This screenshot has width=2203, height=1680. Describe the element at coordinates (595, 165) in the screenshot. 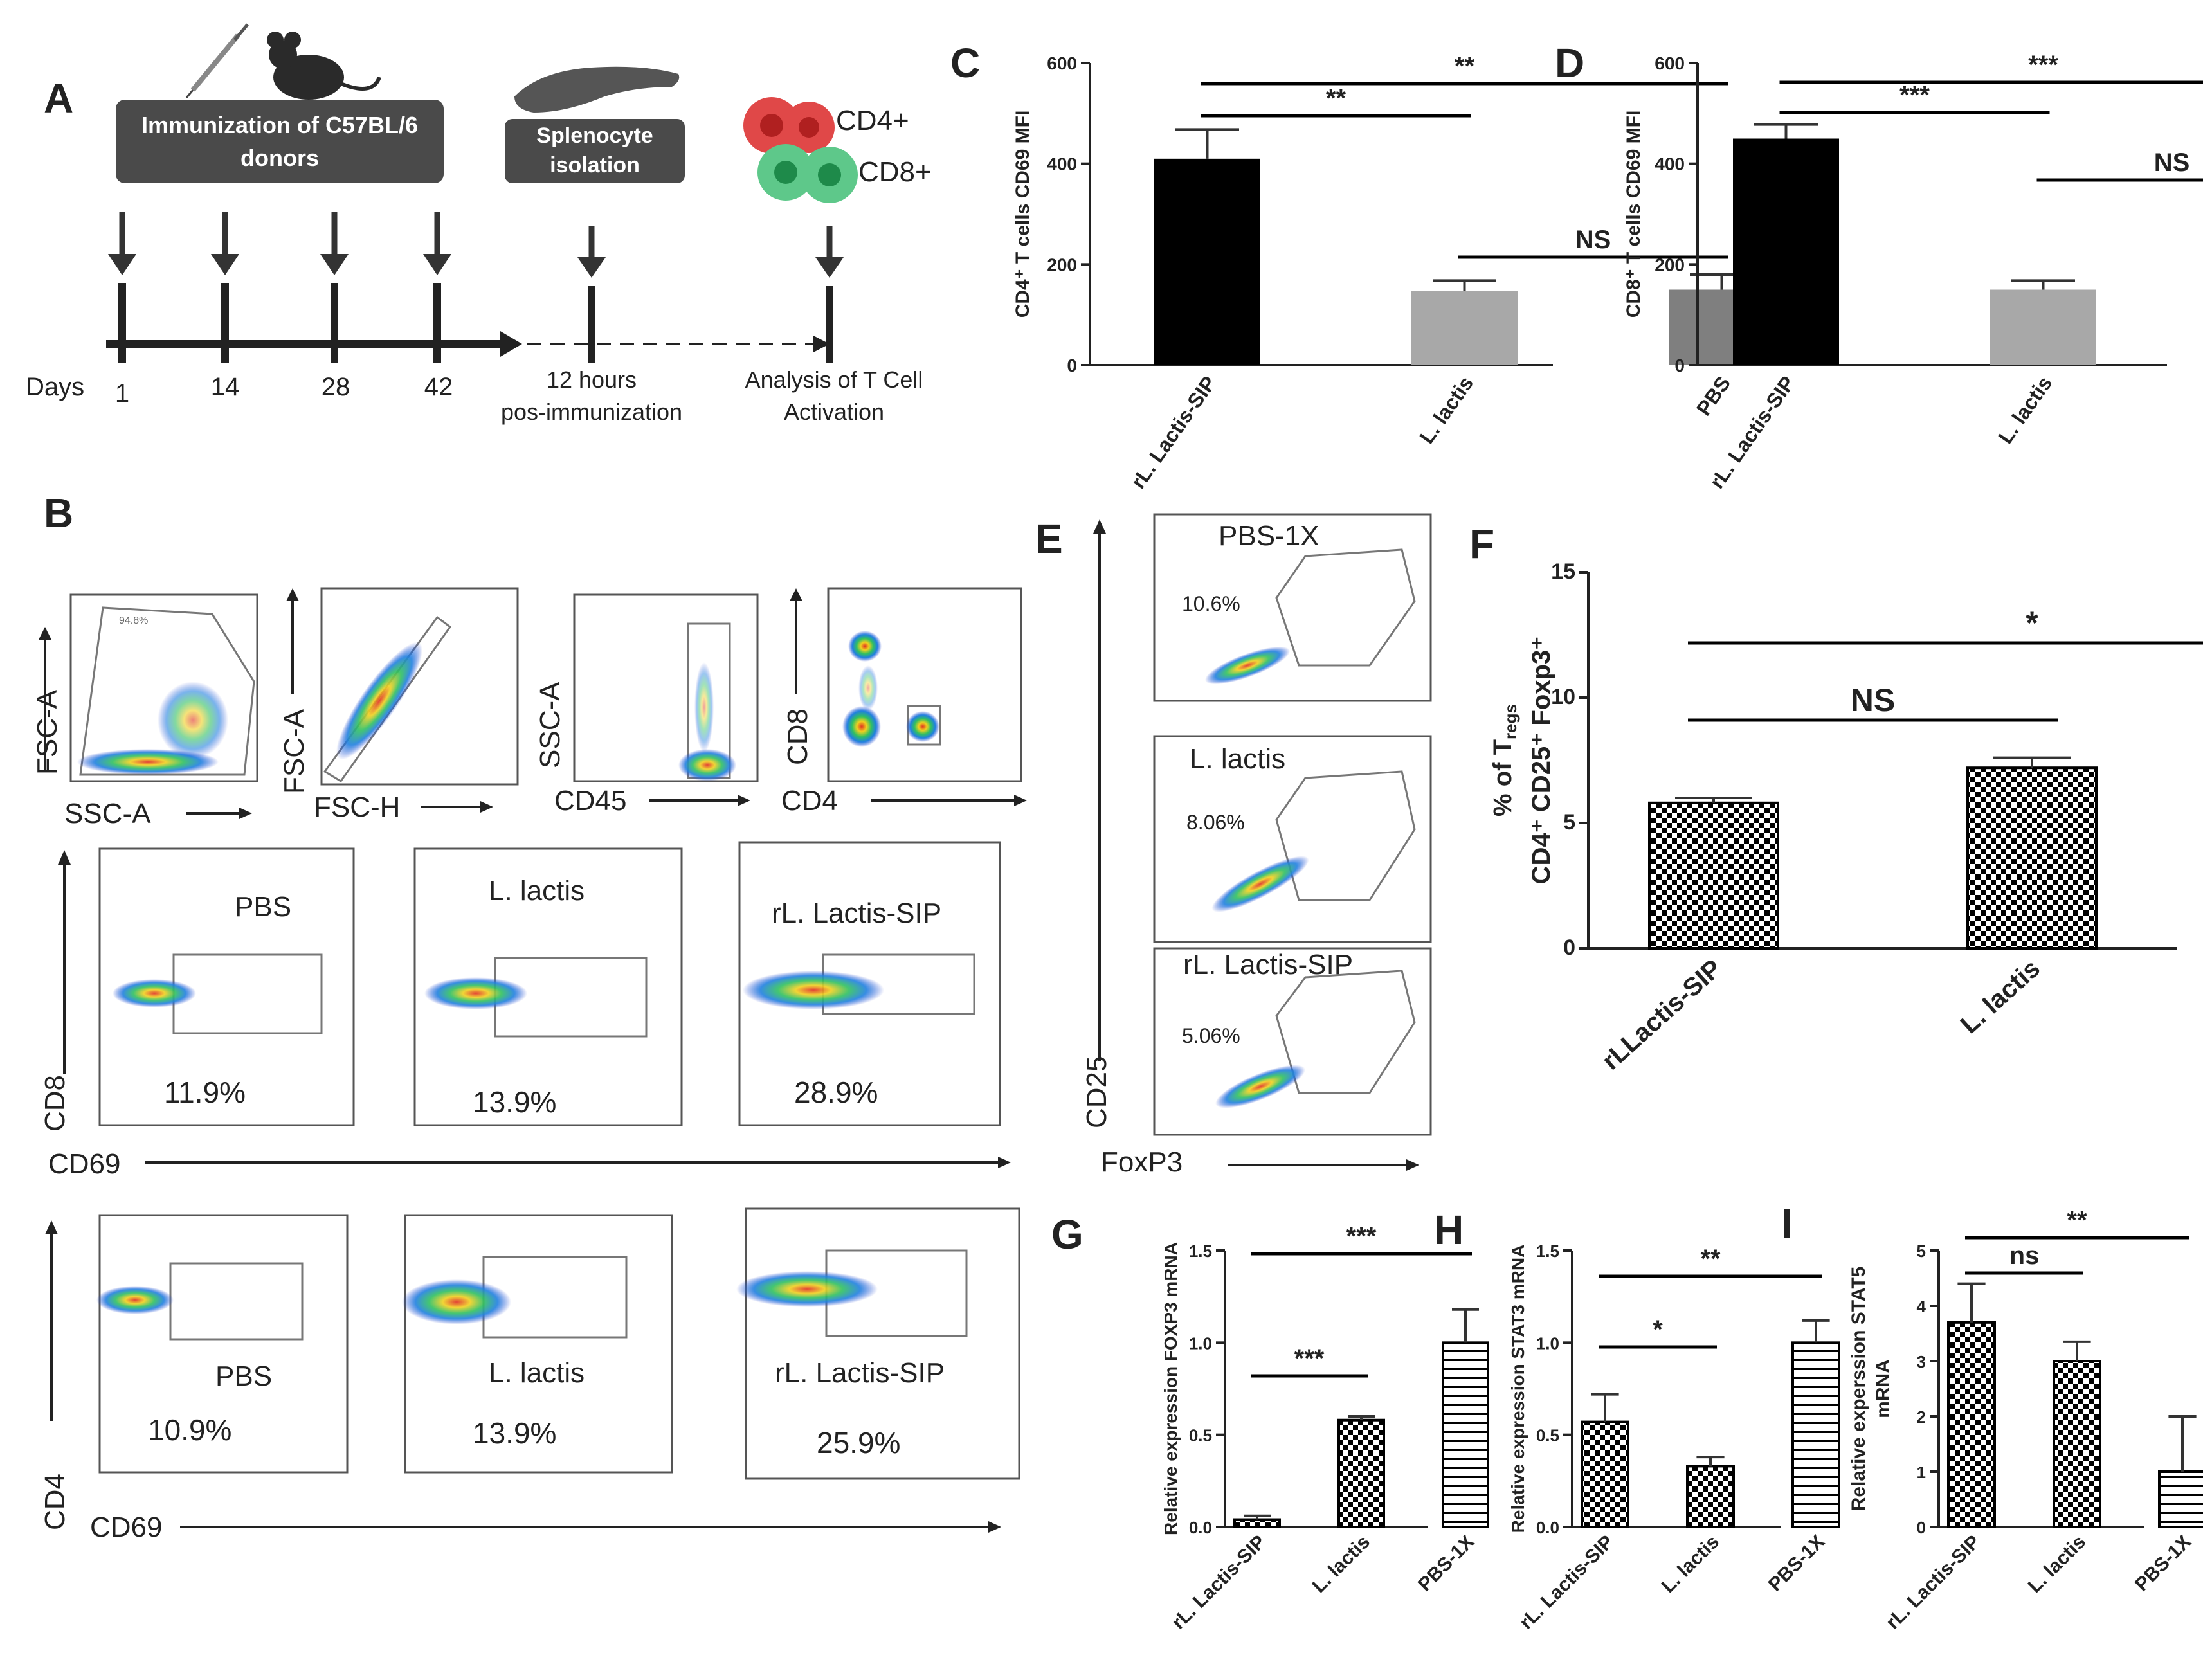

I see `splenocyte-line2: isolation` at that location.